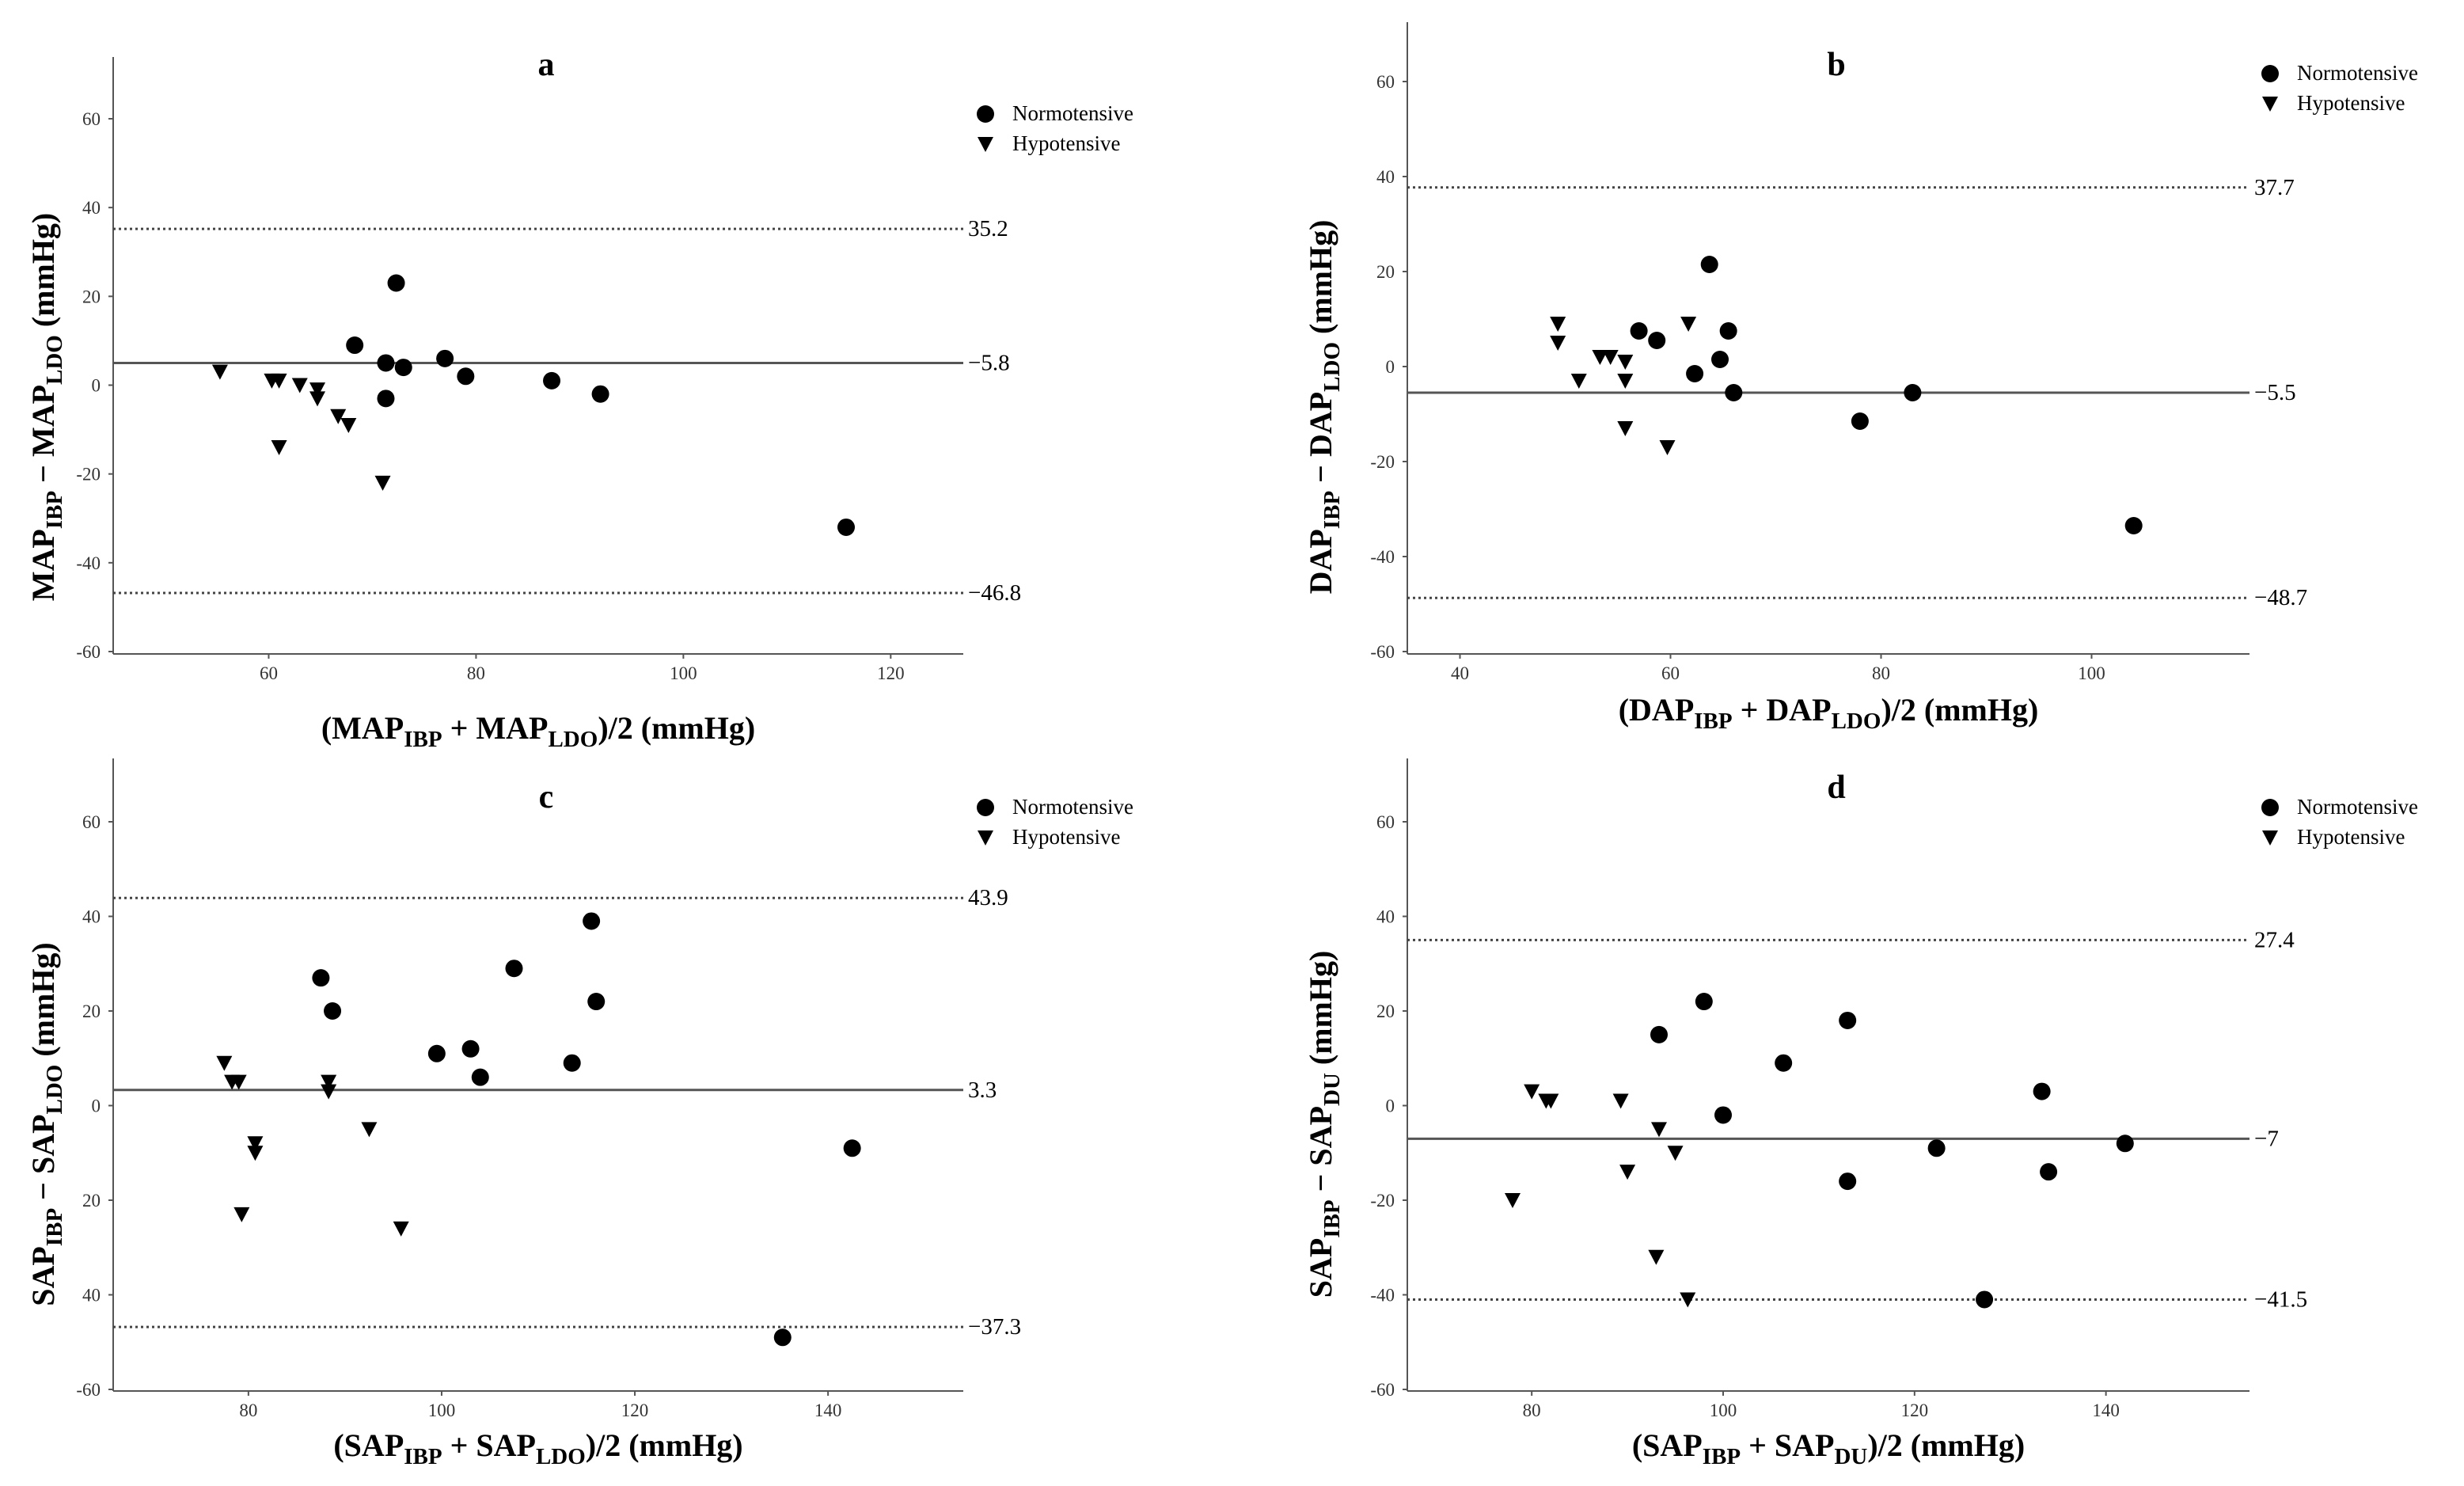 This screenshot has width=2464, height=1486. Describe the element at coordinates (362, 728) in the screenshot. I see `label-segment: (MAP` at that location.